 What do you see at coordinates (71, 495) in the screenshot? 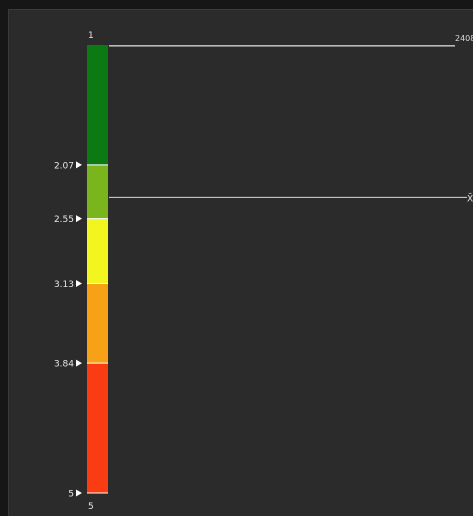
I see `threshold-label-5: 5` at bounding box center [71, 495].